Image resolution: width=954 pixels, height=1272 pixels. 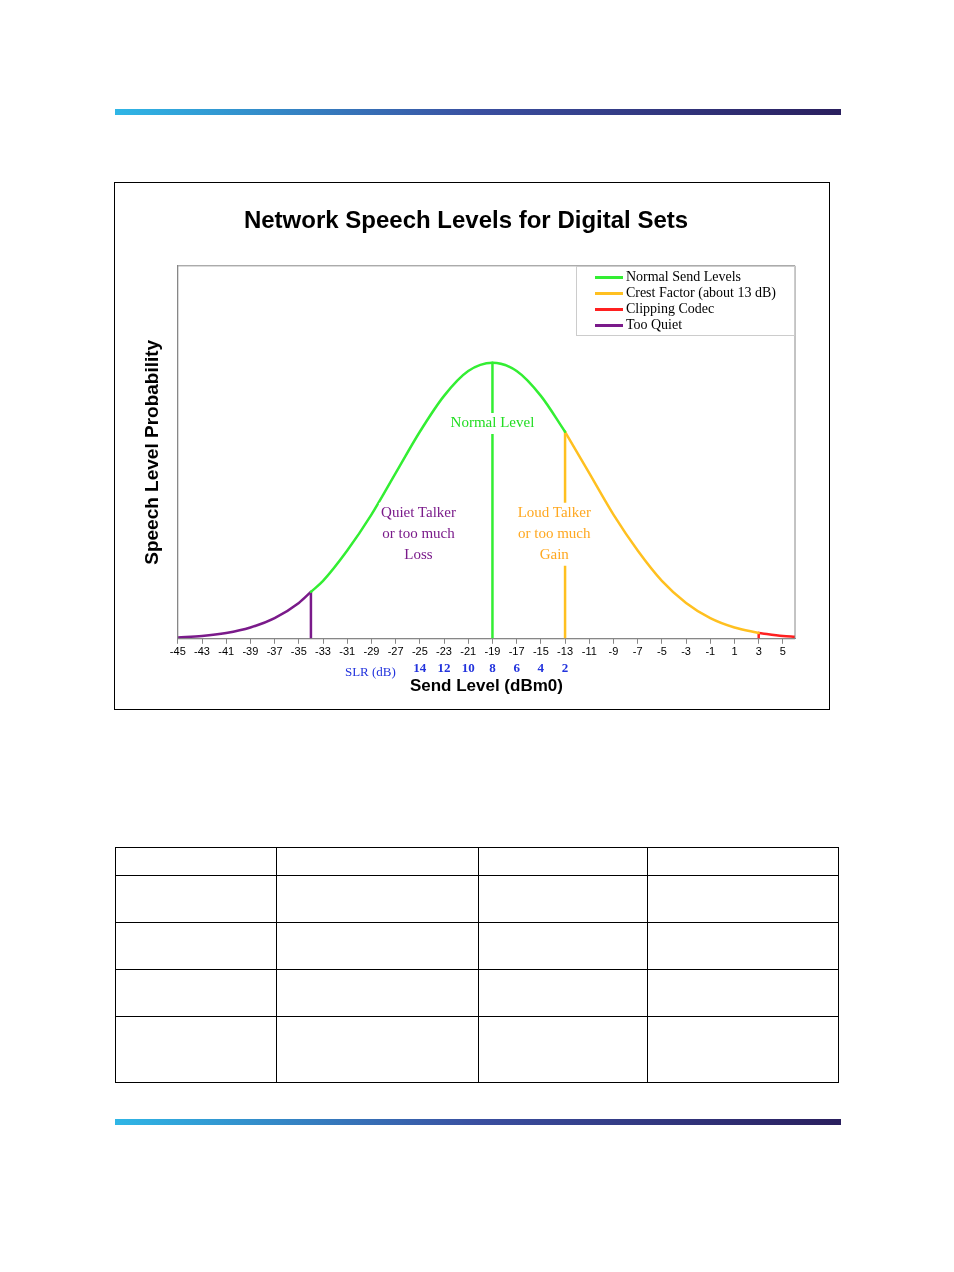 I want to click on y-axis-title: Speech Level Probability, so click(x=151, y=452).